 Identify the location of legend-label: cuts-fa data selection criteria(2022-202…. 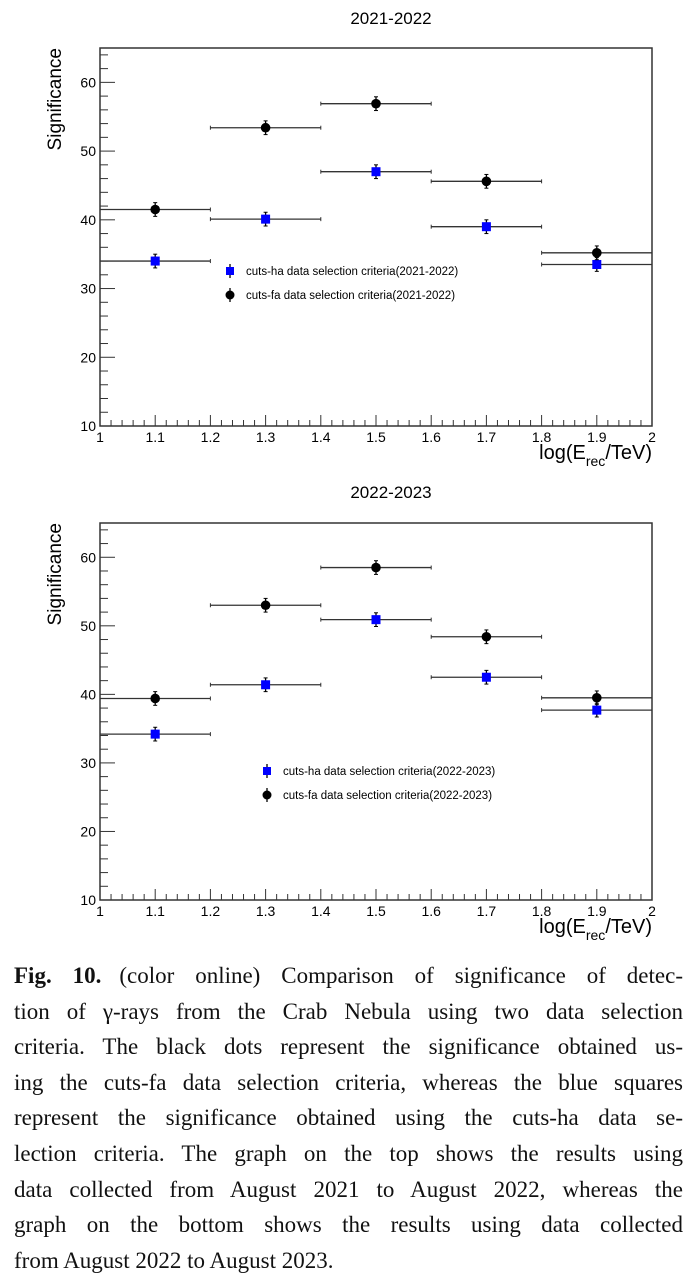
(387, 796).